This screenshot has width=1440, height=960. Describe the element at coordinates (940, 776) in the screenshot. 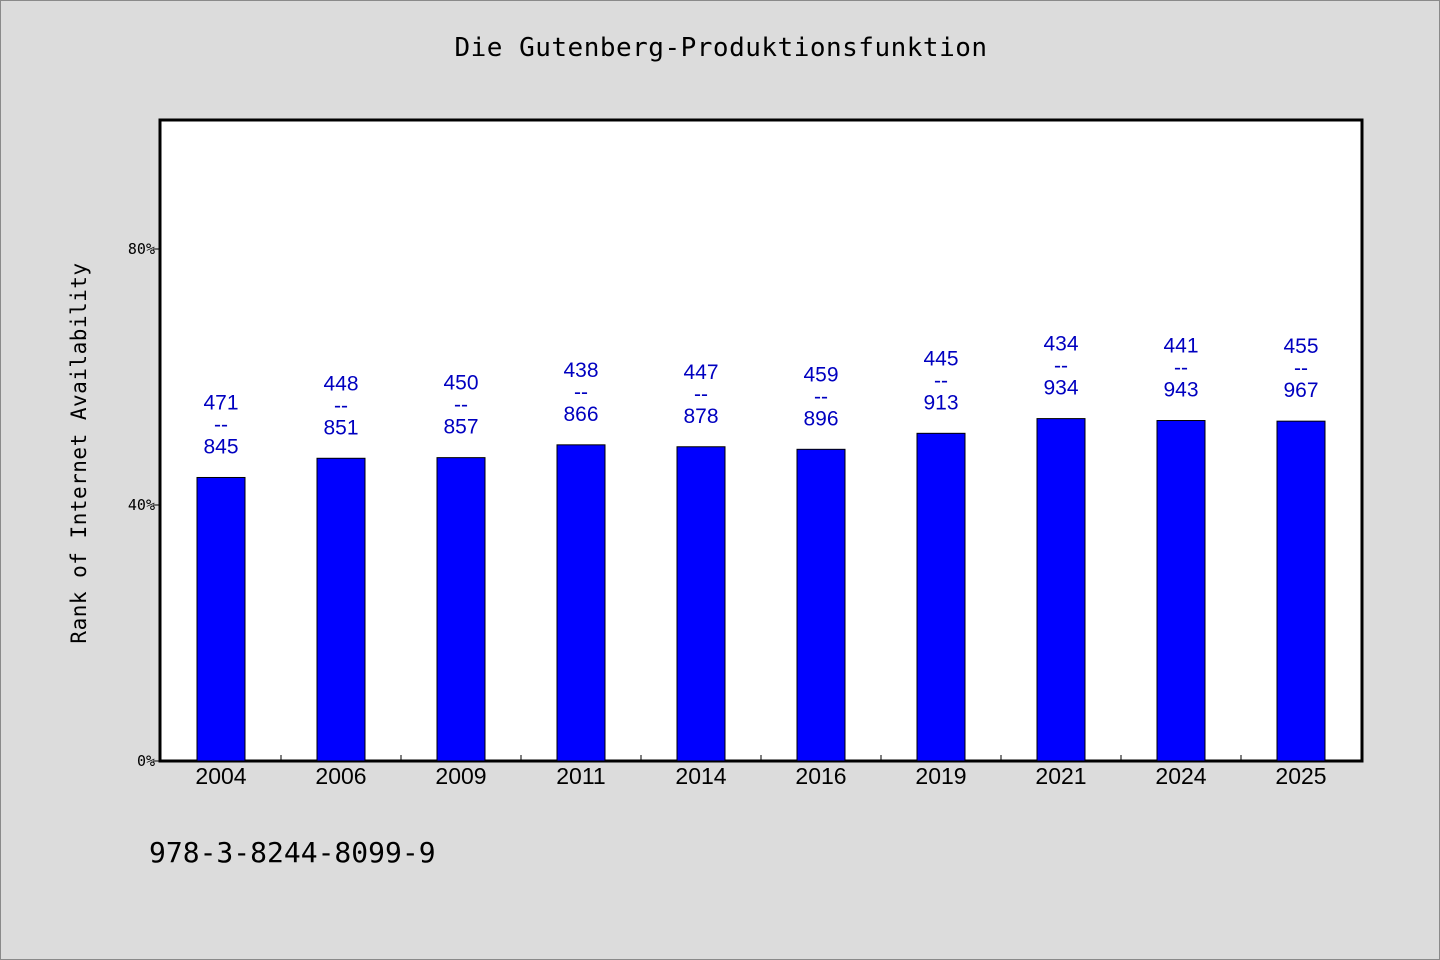

I see `x-tick-label: 2019` at that location.